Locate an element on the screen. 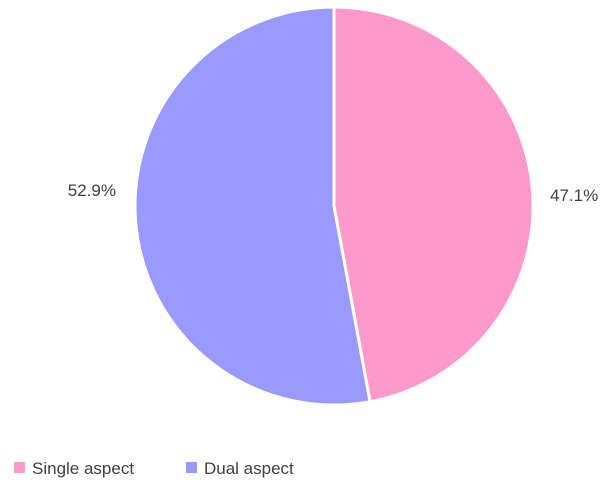 This screenshot has width=613, height=488. legend-swatch-dual-aspect is located at coordinates (191, 467).